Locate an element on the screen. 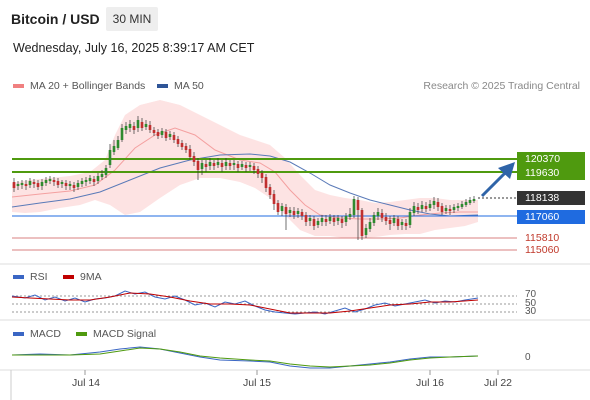 This screenshot has height=400, width=590. macd-zero-label: 0 is located at coordinates (528, 357).